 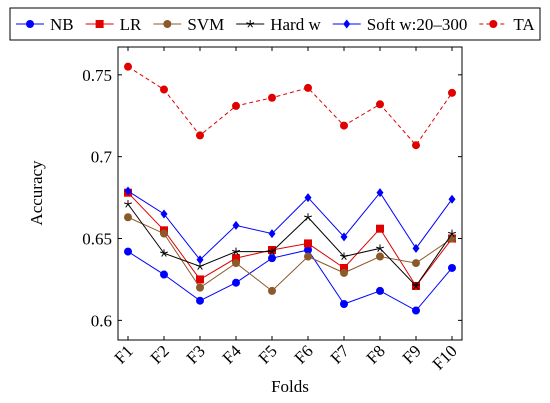 I want to click on y-tick-label: 0.65, so click(x=97, y=239).